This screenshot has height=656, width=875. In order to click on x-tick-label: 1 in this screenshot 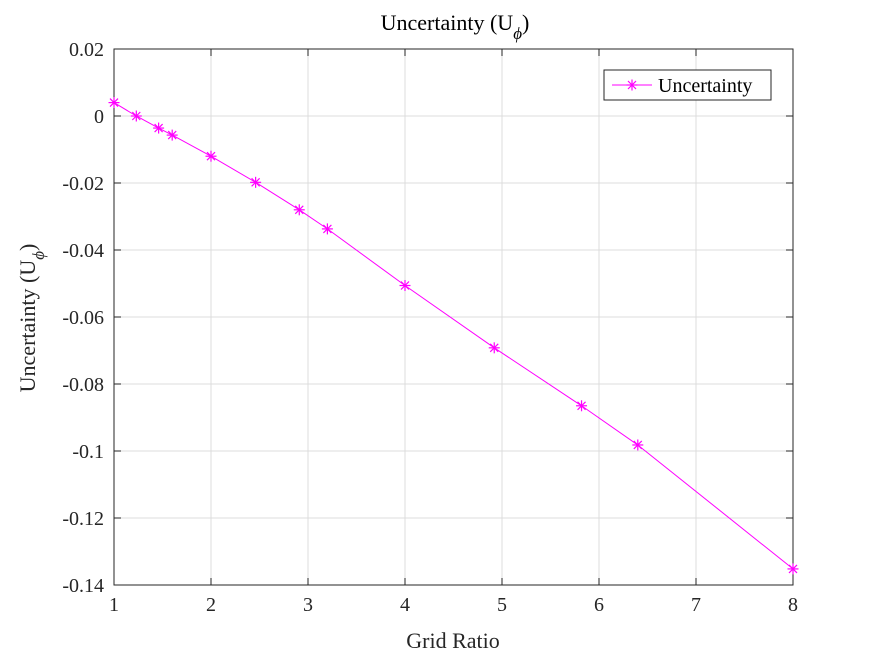, I will do `click(114, 605)`.